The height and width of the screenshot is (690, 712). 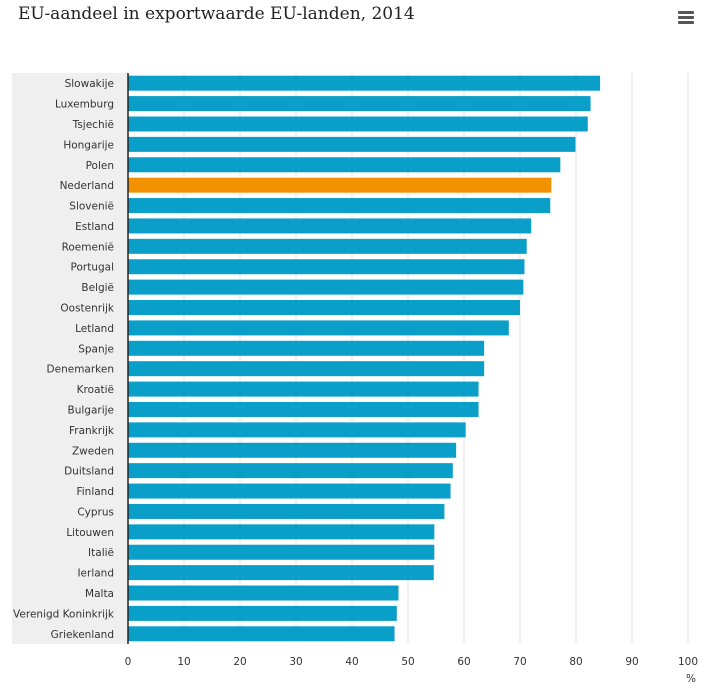 I want to click on category-label: Tsjechië, so click(x=93, y=125).